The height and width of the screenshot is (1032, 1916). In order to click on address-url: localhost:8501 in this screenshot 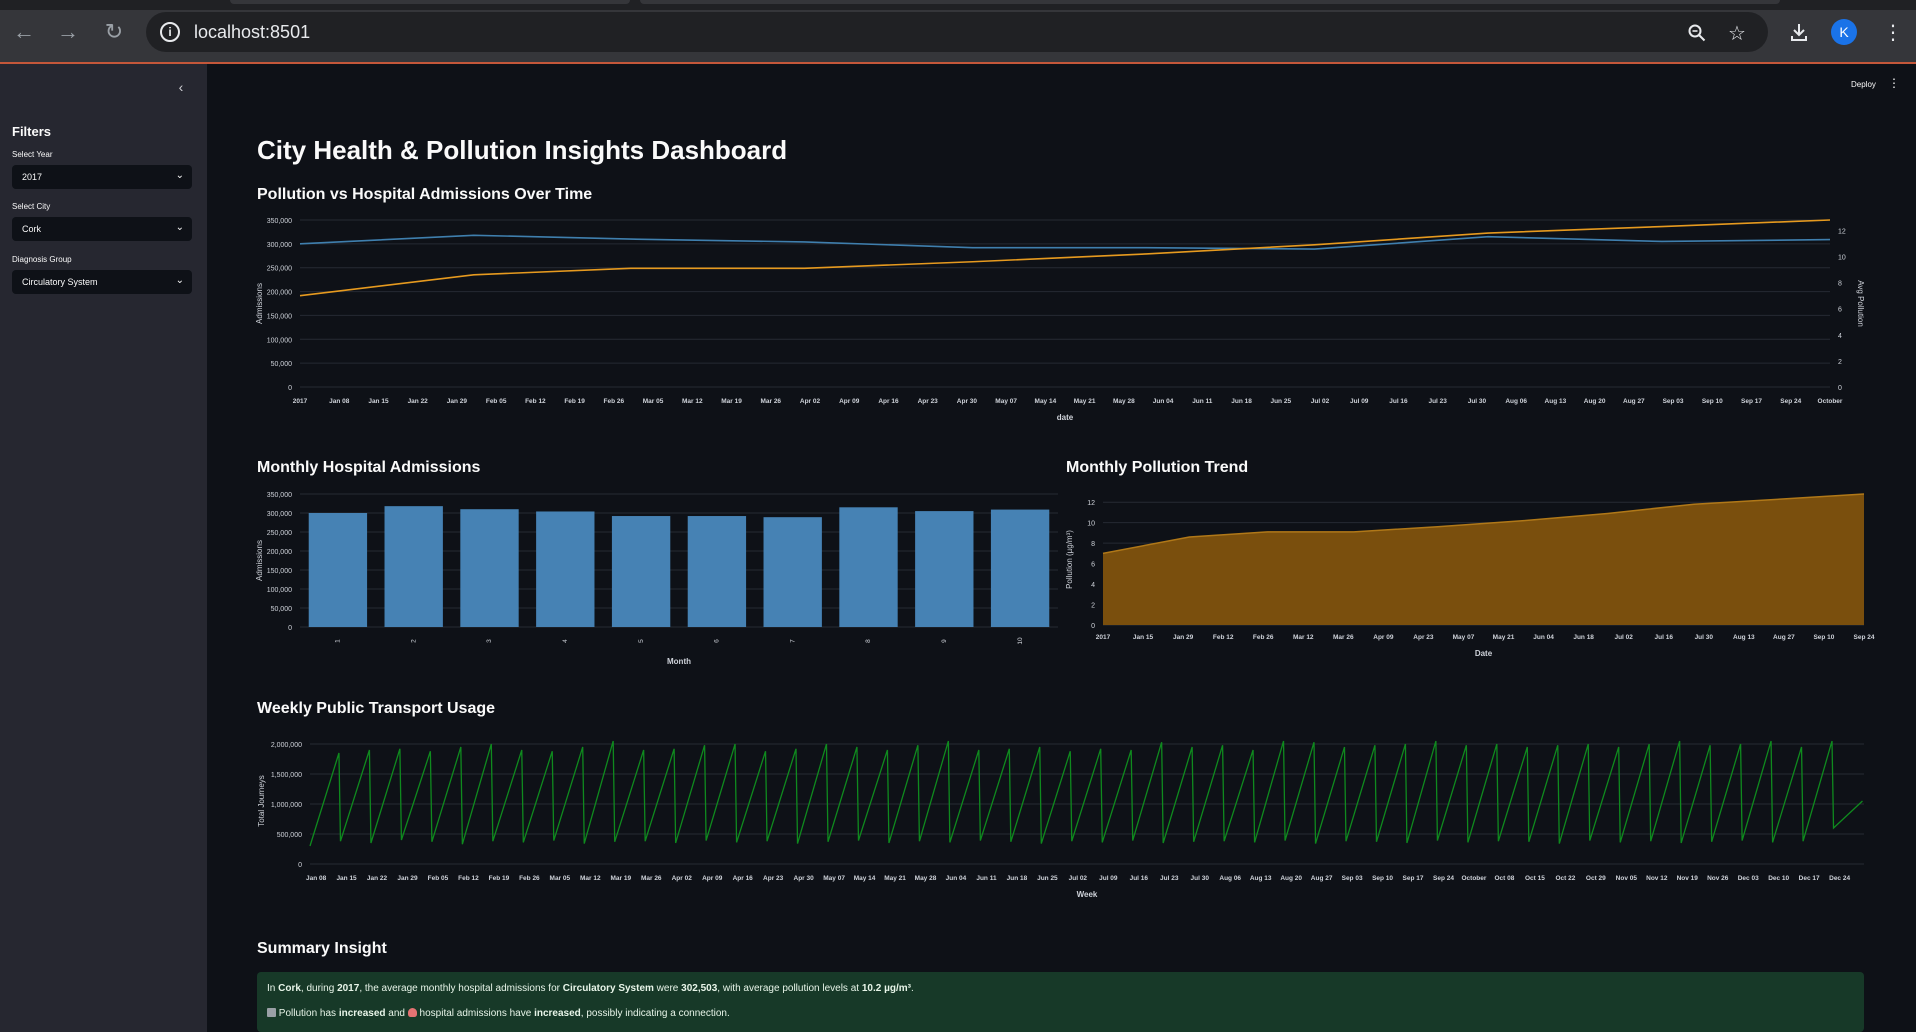, I will do `click(252, 32)`.